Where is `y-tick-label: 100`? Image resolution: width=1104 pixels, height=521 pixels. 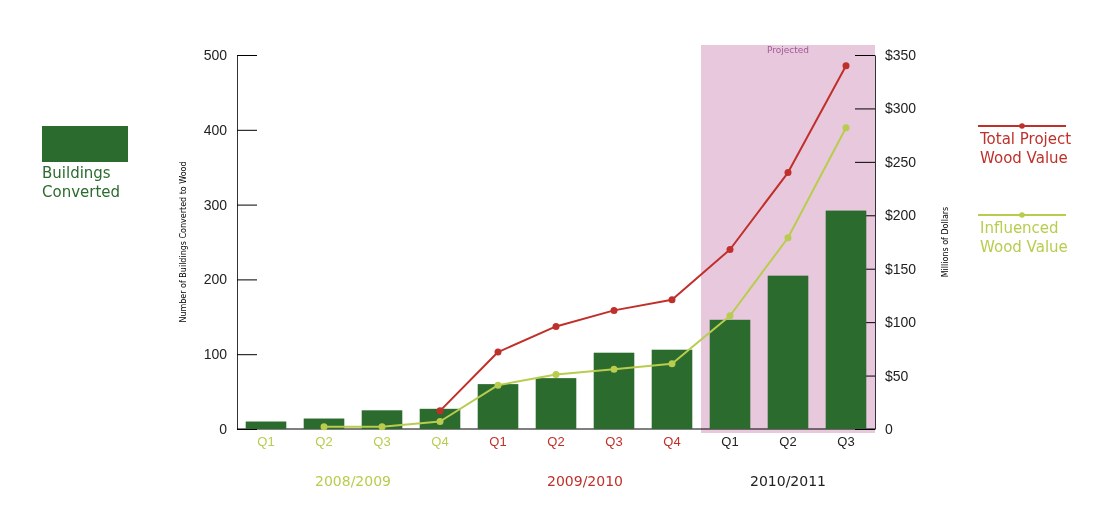
y-tick-label: 100 is located at coordinates (215, 354).